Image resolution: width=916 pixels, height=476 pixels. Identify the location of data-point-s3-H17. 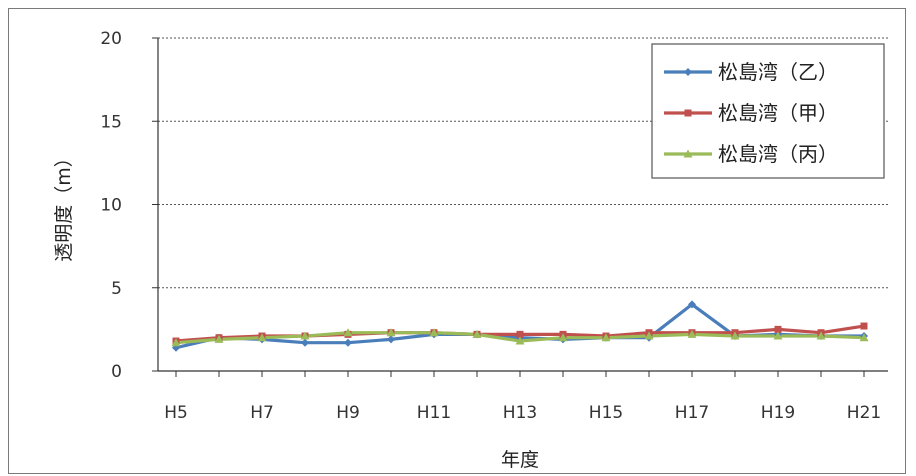
(692, 333).